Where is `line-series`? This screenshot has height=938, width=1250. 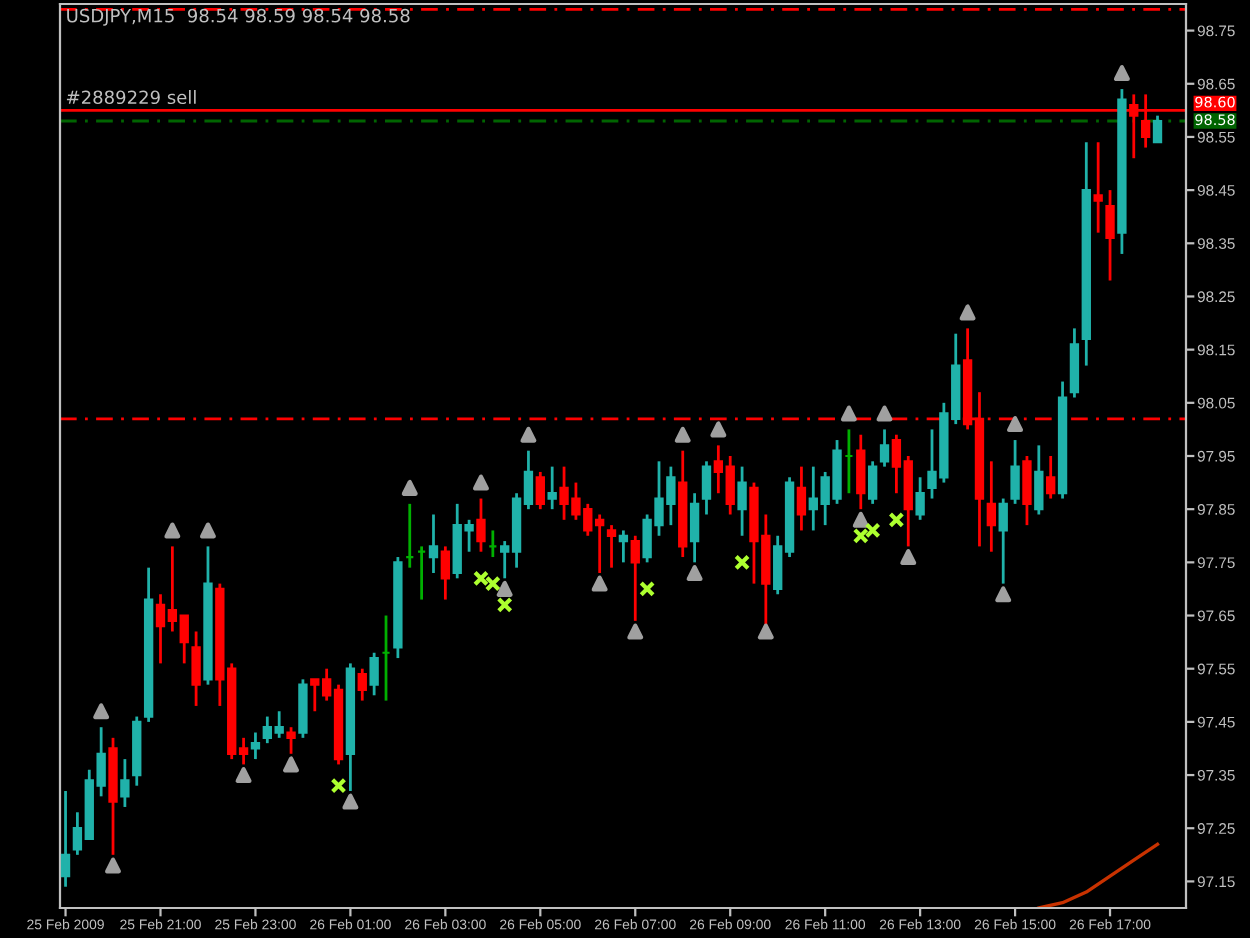
line-series is located at coordinates (1098, 875).